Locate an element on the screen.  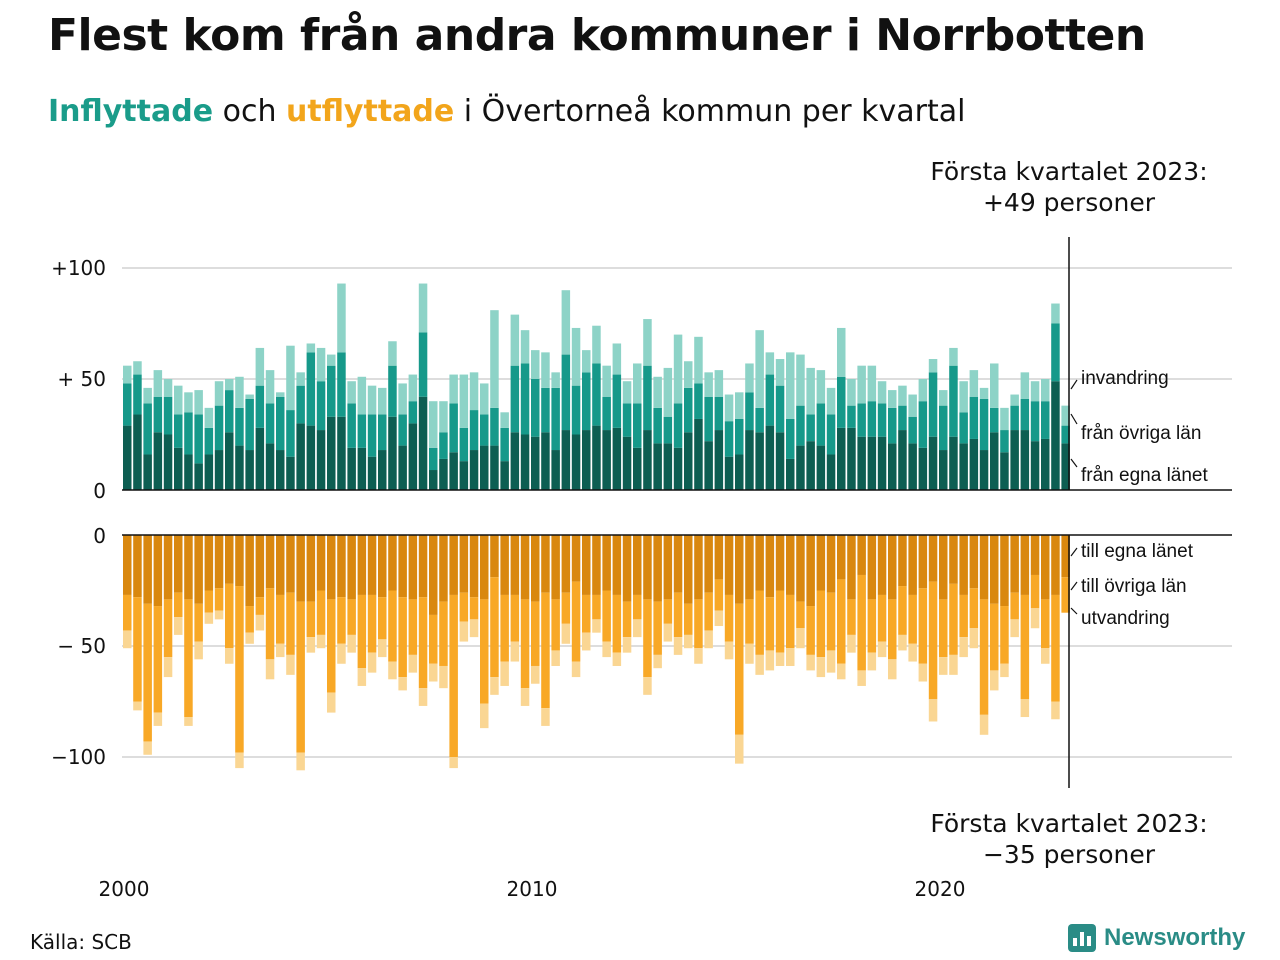
source-note: Källa: SCB is located at coordinates (81, 942).